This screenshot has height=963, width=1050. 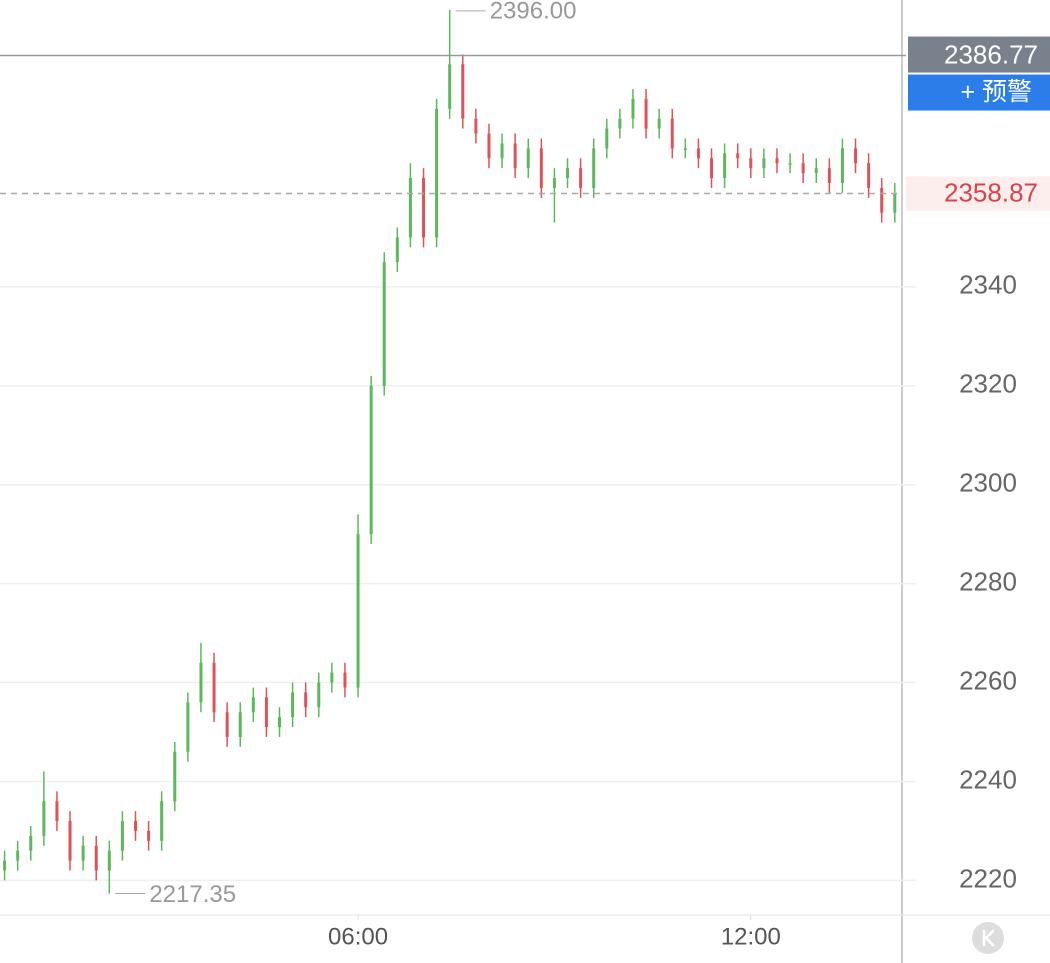 I want to click on crosshair-label-bg, so click(x=979, y=54).